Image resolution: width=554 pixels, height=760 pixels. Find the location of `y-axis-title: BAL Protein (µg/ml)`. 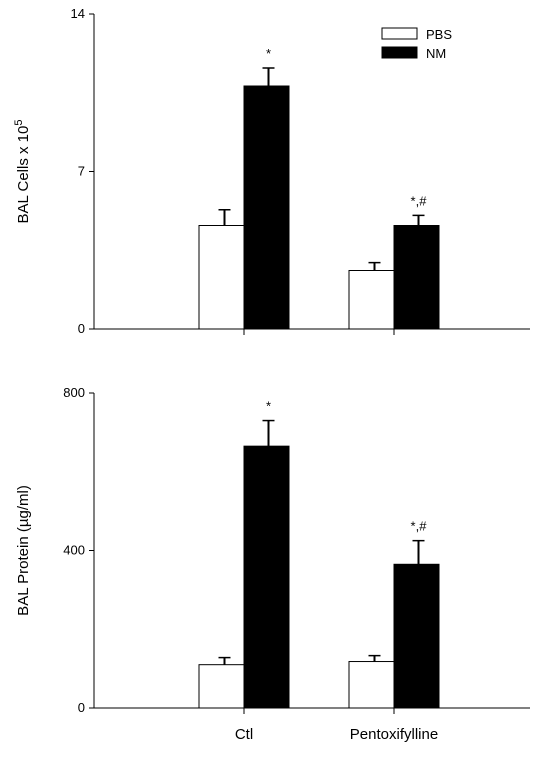

y-axis-title: BAL Protein (µg/ml) is located at coordinates (23, 550).